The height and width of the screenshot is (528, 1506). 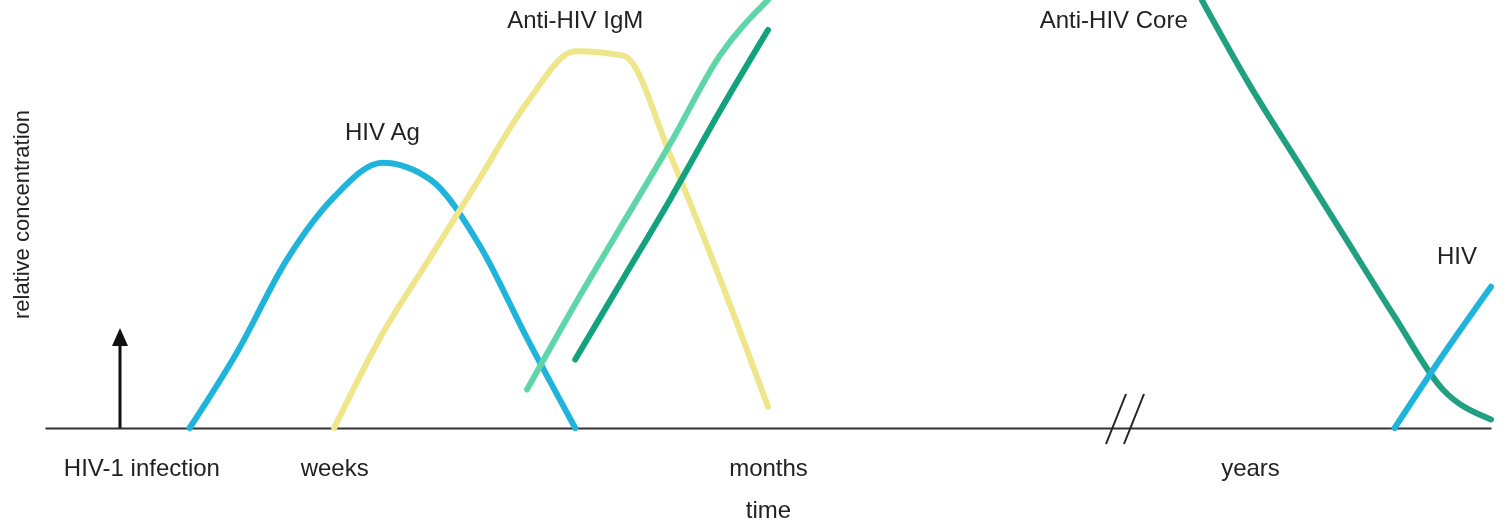 What do you see at coordinates (334, 467) in the screenshot?
I see `x-tick-label: weeks` at bounding box center [334, 467].